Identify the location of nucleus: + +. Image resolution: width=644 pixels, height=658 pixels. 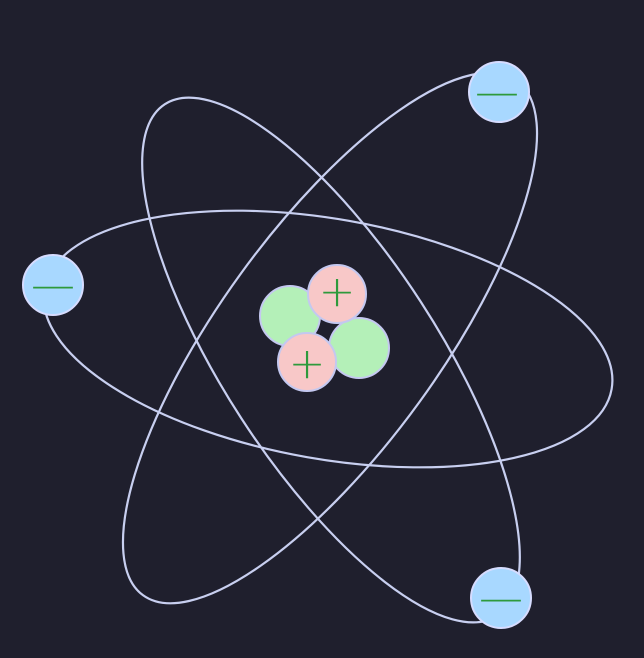
(324, 328).